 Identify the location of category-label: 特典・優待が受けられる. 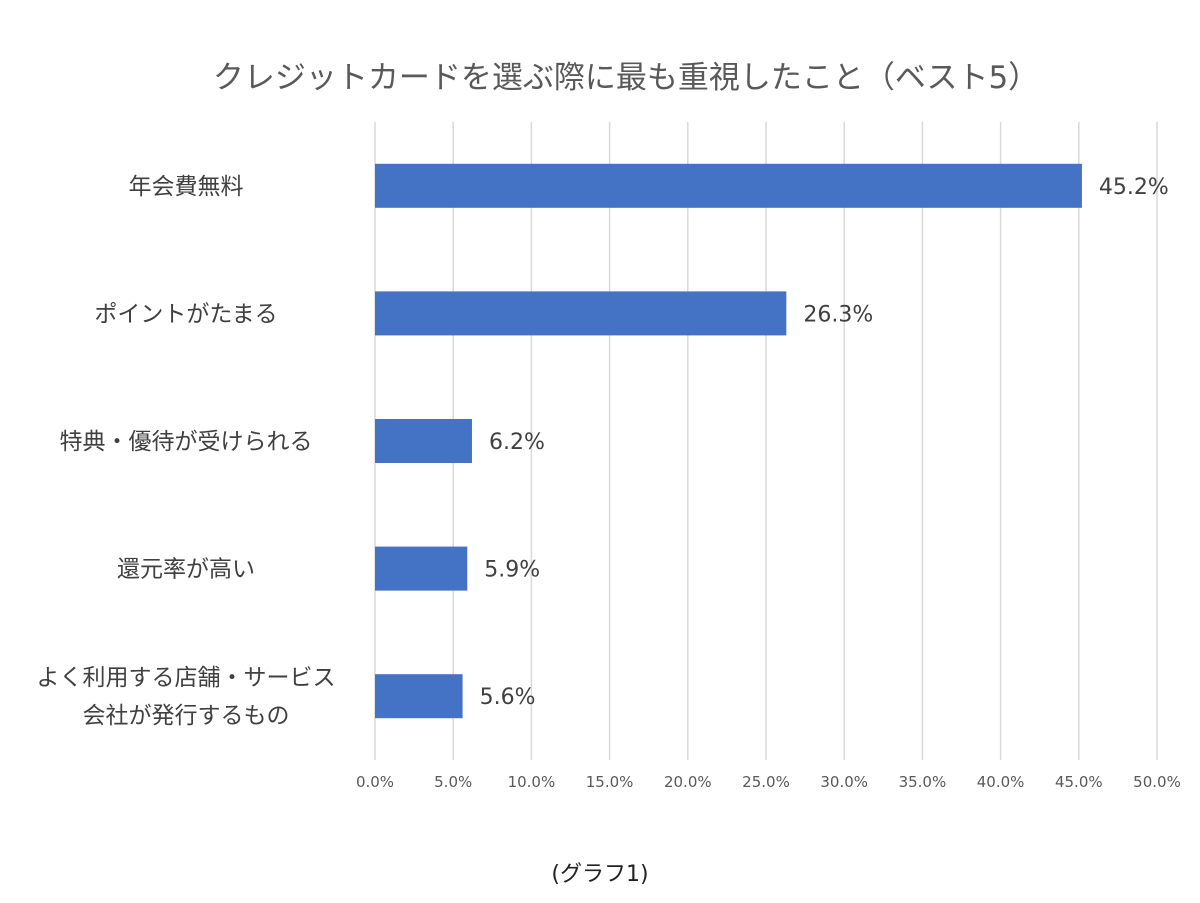
(186, 442).